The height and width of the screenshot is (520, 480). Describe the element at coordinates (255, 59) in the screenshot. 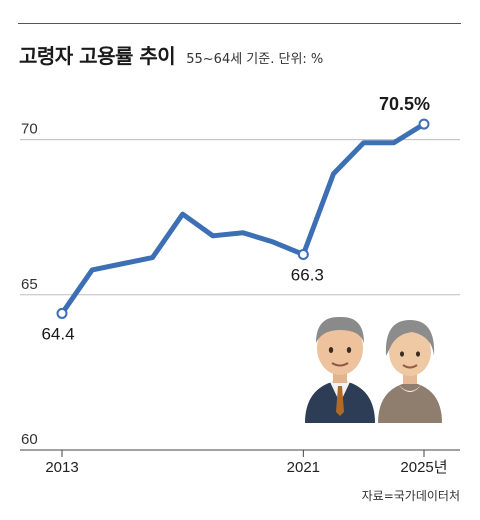

I see `chart-subtitle: 55~64세 기준. 단위: %` at that location.